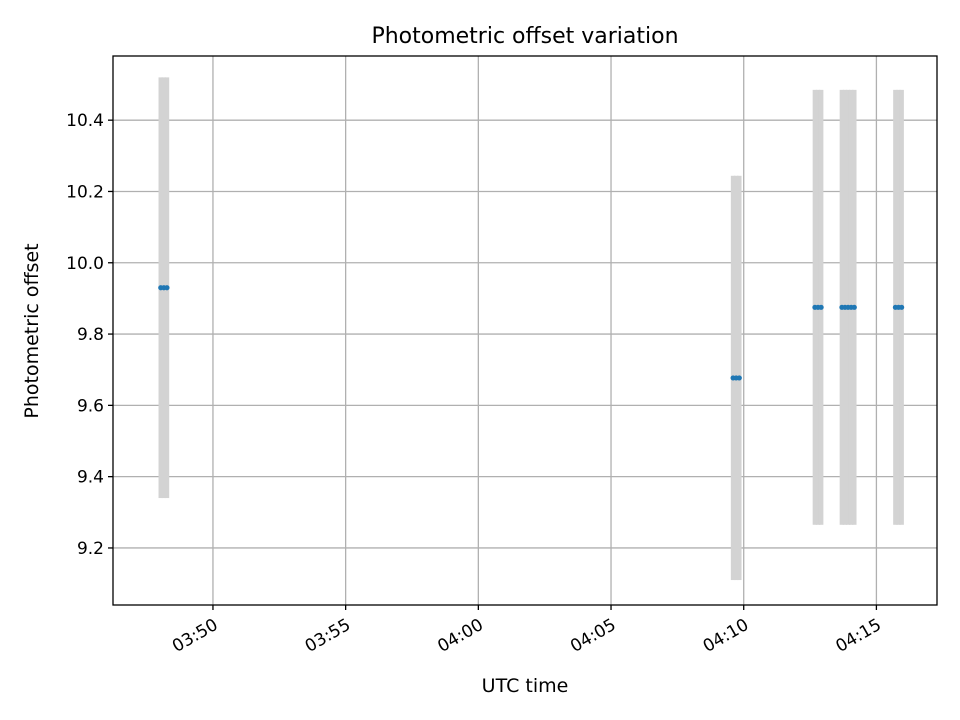  I want to click on y-axis-ticks: 9.2 9.4 9.6 9.8 10.0 10.2 10.4, so click(89, 335).